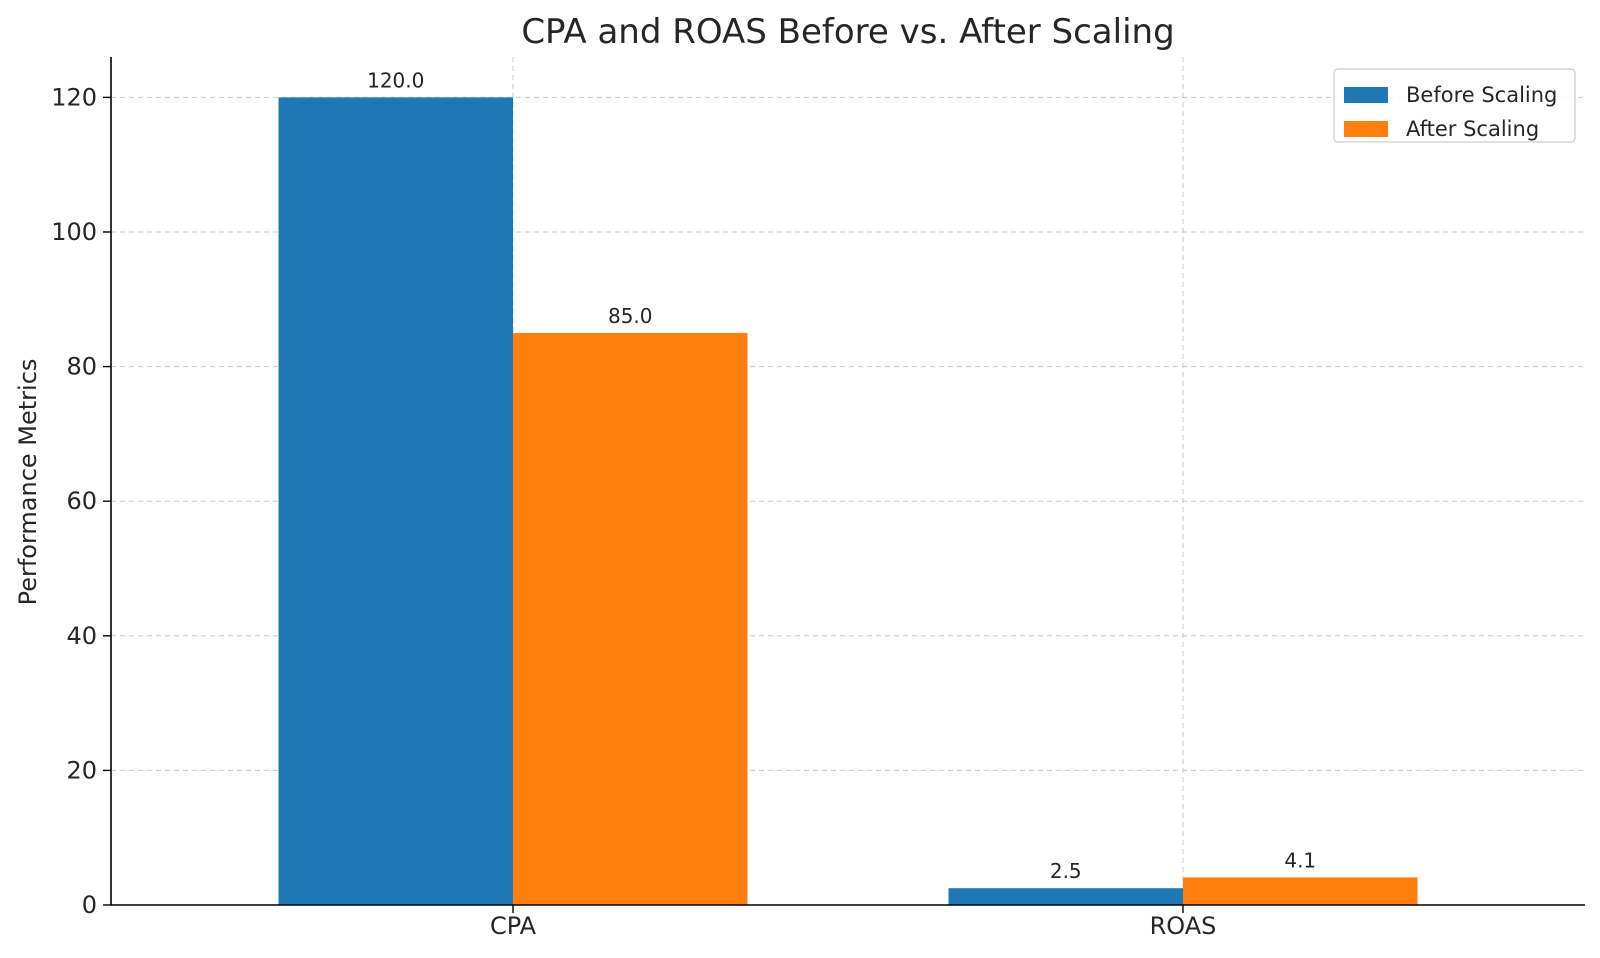 Image resolution: width=1600 pixels, height=958 pixels. I want to click on legend: Before Scaling After Scaling, so click(1454, 105).